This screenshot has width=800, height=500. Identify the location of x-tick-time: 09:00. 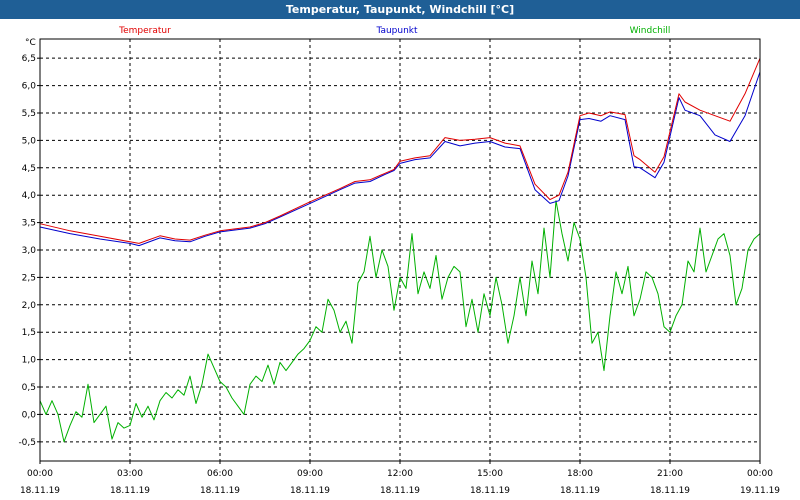
(310, 474).